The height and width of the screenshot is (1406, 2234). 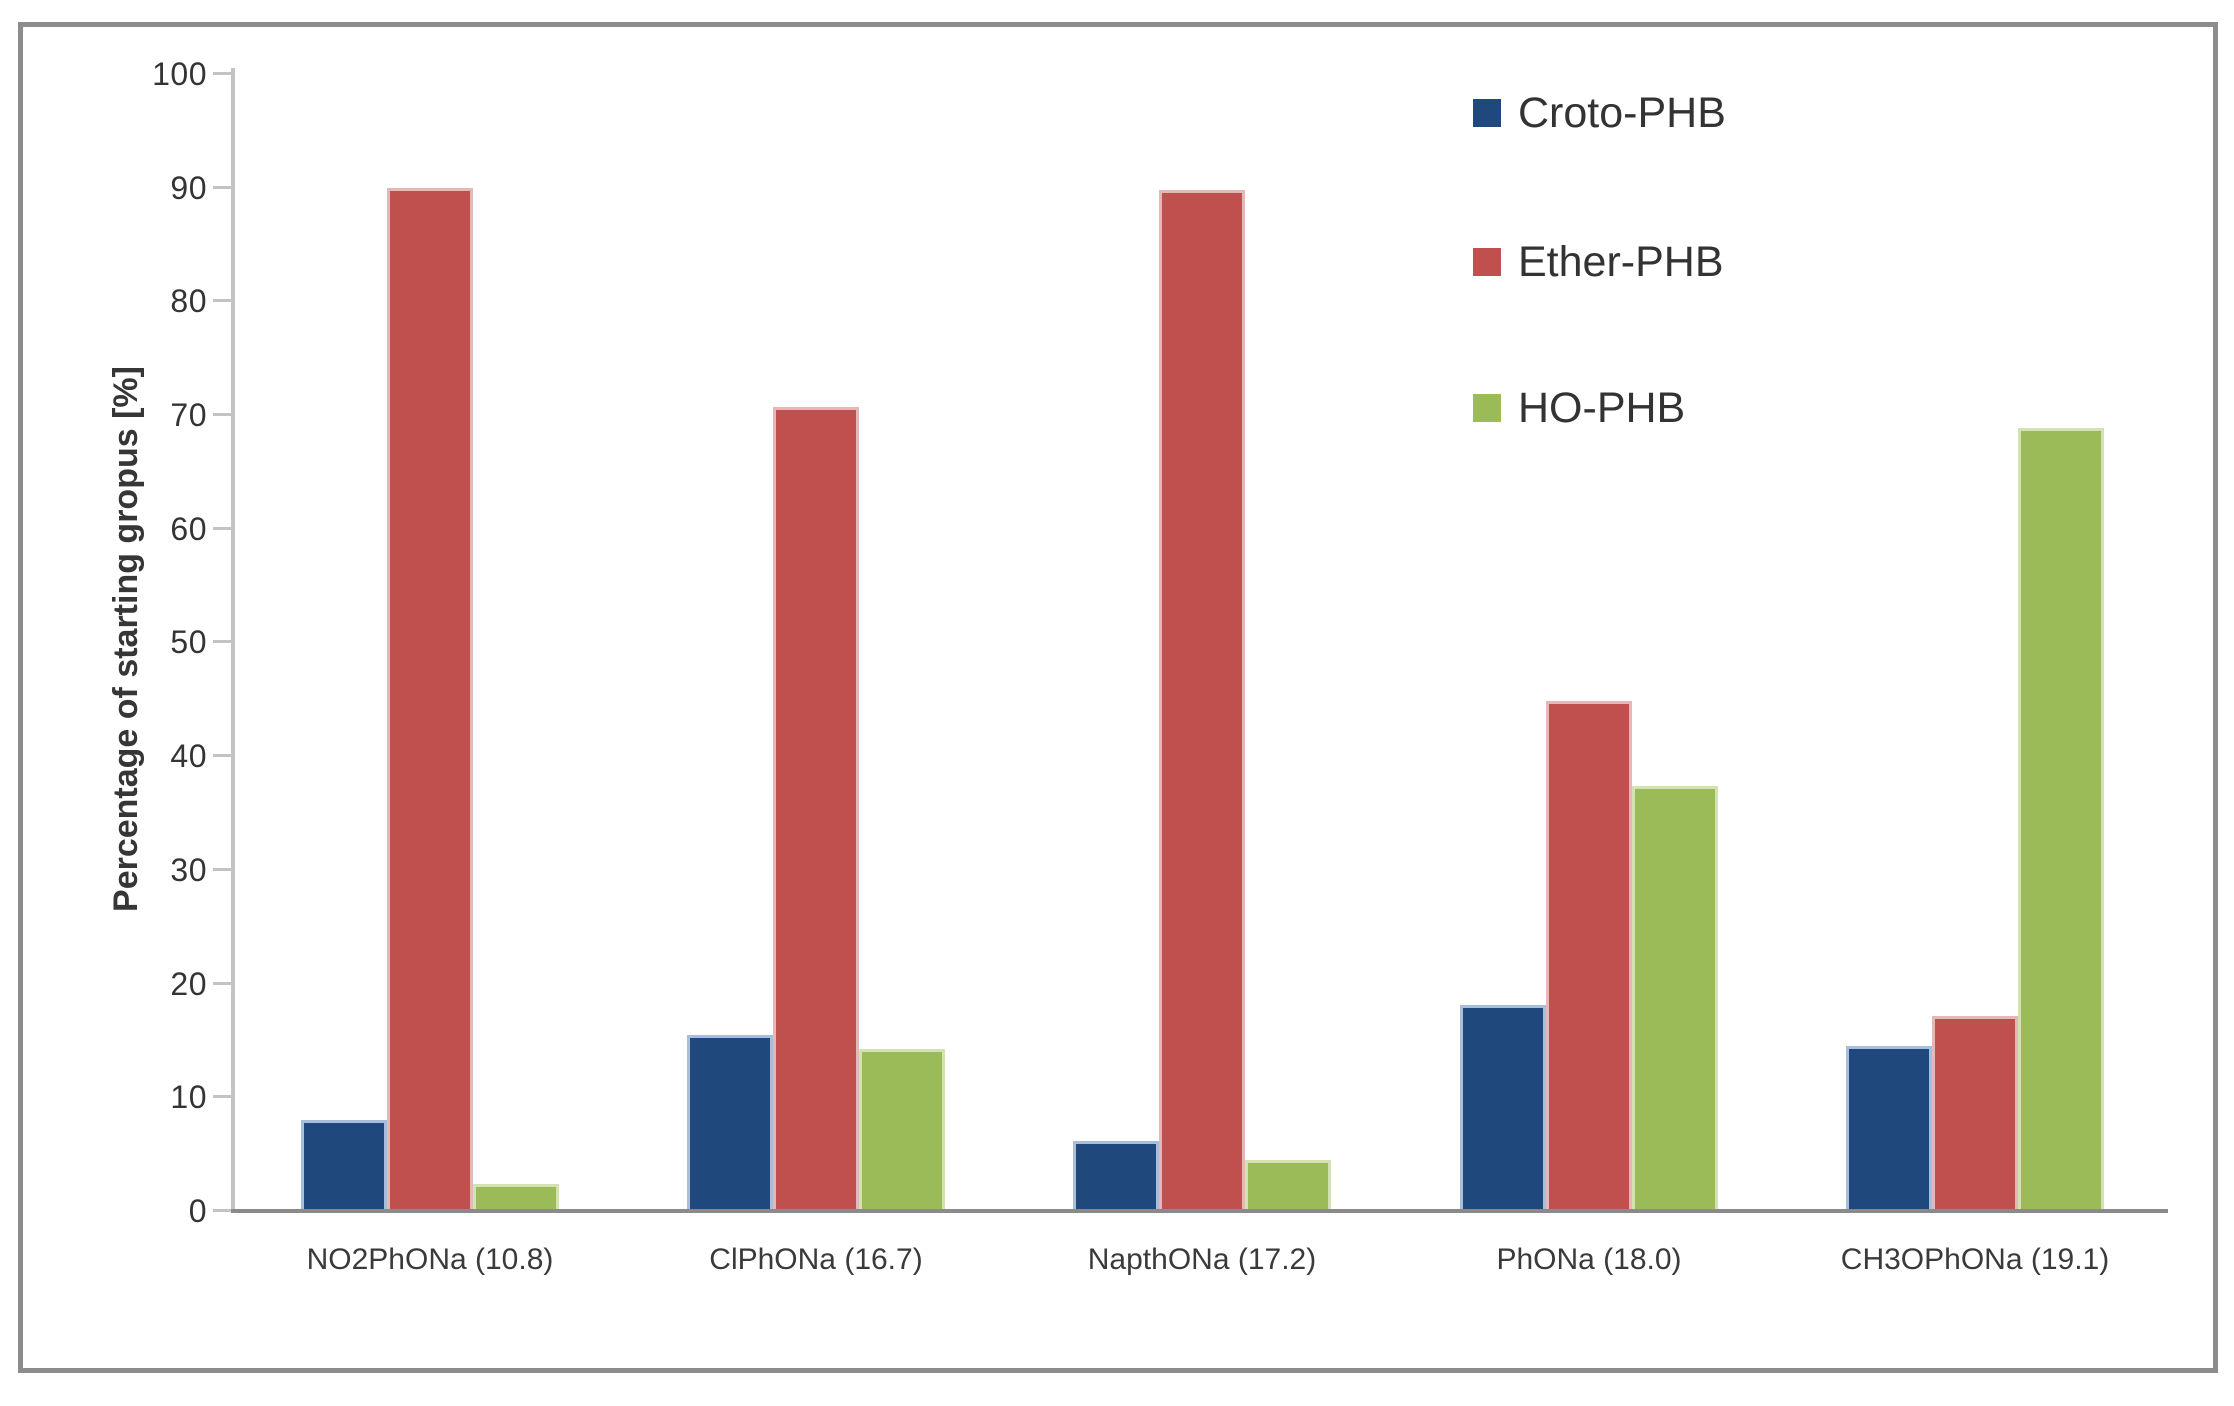 I want to click on bar-ho-phb-cat3, so click(x=1675, y=997).